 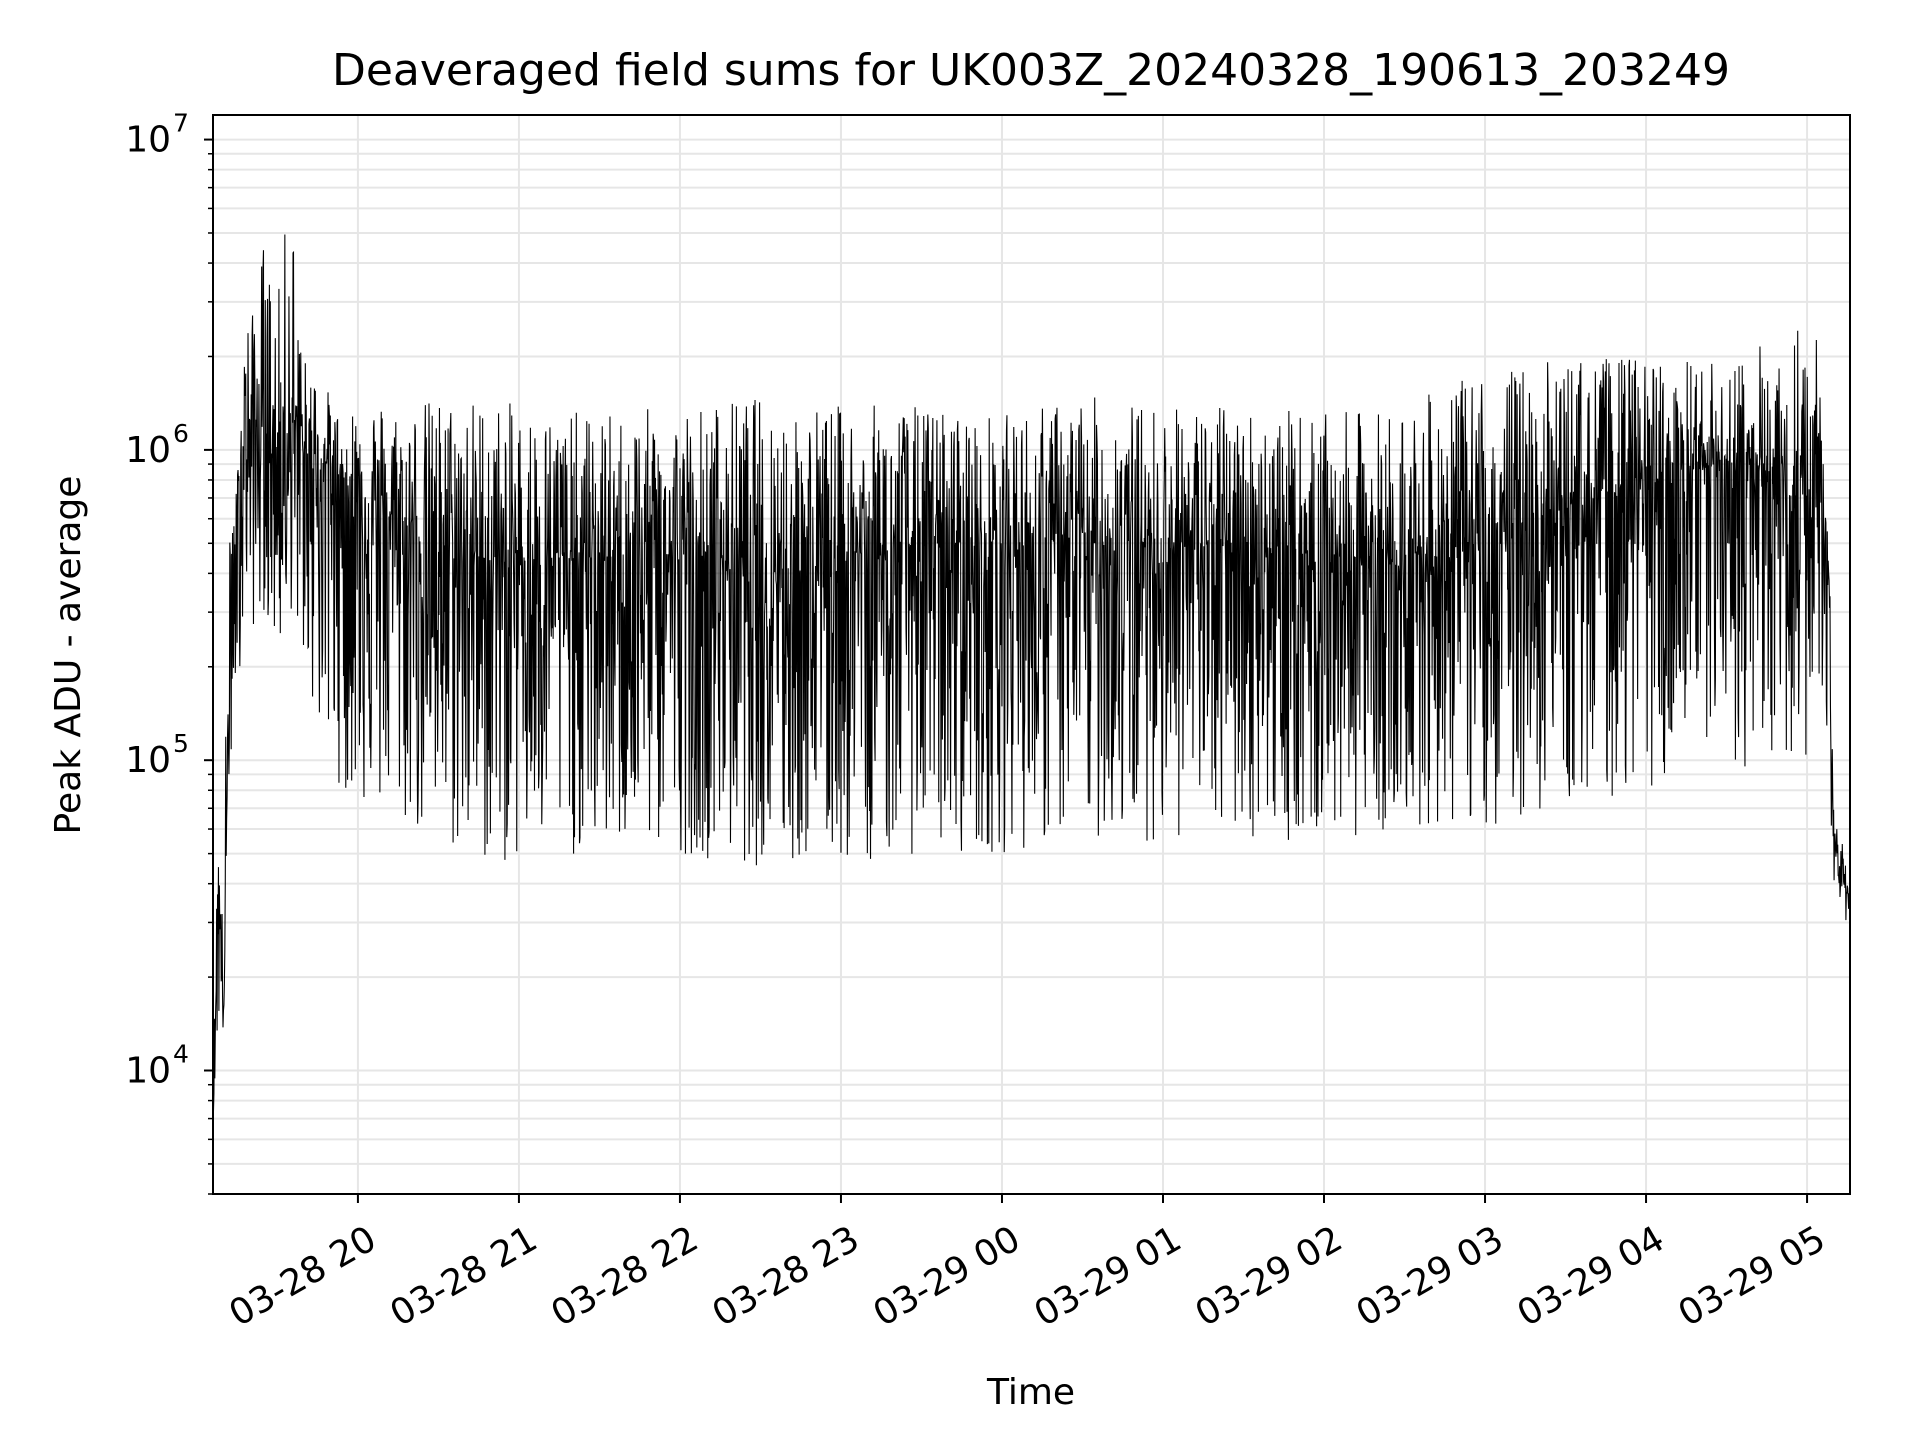 I want to click on x-tick-label: 03-29 01, so click(x=1108, y=1276).